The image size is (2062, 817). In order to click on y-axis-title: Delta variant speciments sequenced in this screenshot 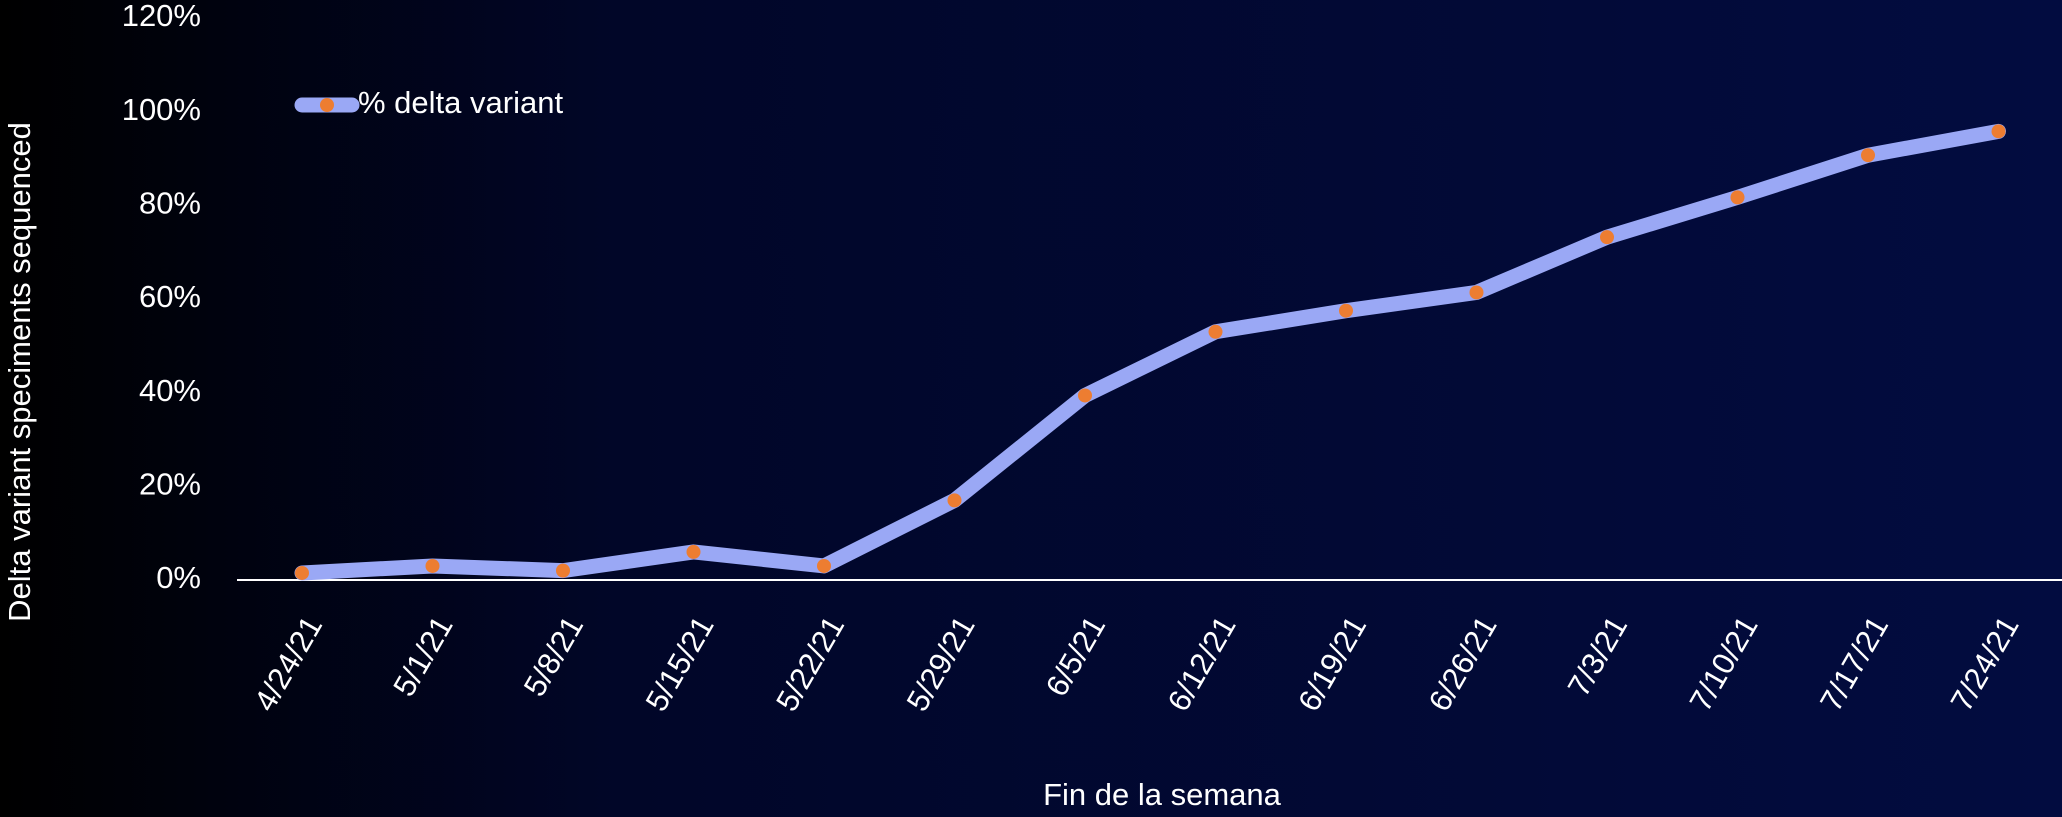, I will do `click(19, 372)`.